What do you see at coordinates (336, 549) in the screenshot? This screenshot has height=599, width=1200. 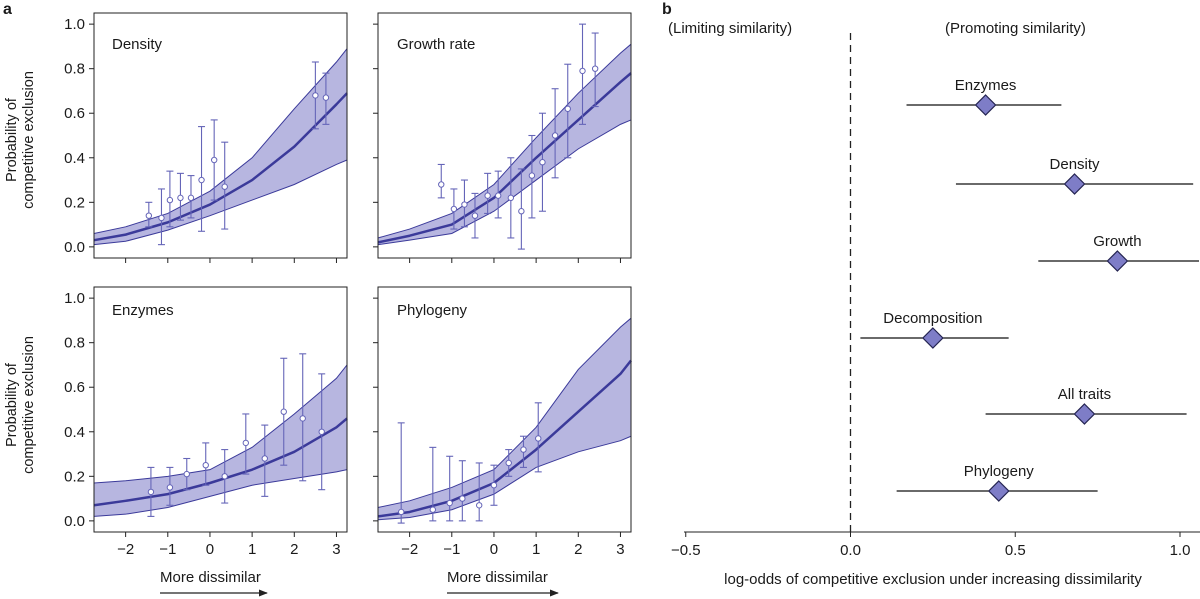 I see `x-tick-label: 3` at bounding box center [336, 549].